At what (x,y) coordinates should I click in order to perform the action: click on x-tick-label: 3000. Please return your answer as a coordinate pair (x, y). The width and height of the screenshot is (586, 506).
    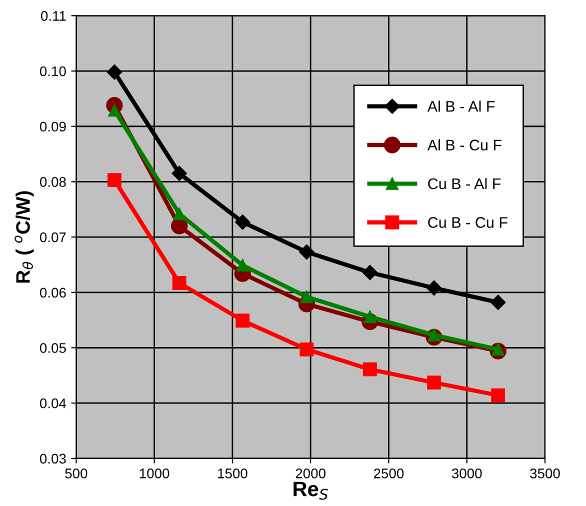
    Looking at the image, I should click on (467, 473).